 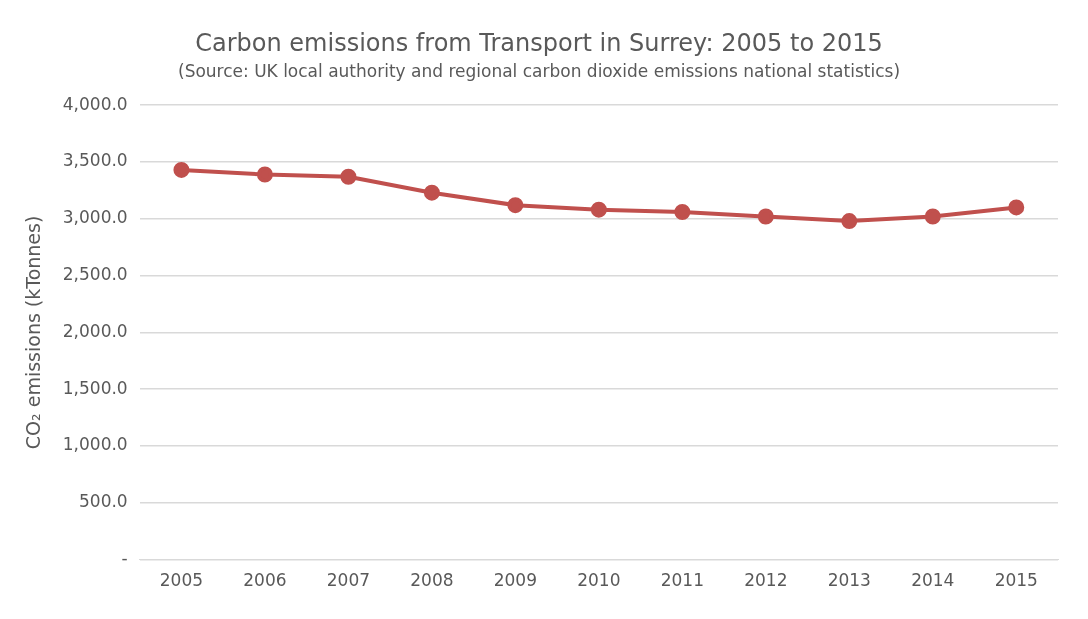 What do you see at coordinates (348, 580) in the screenshot?
I see `x-tick-label: 2007` at bounding box center [348, 580].